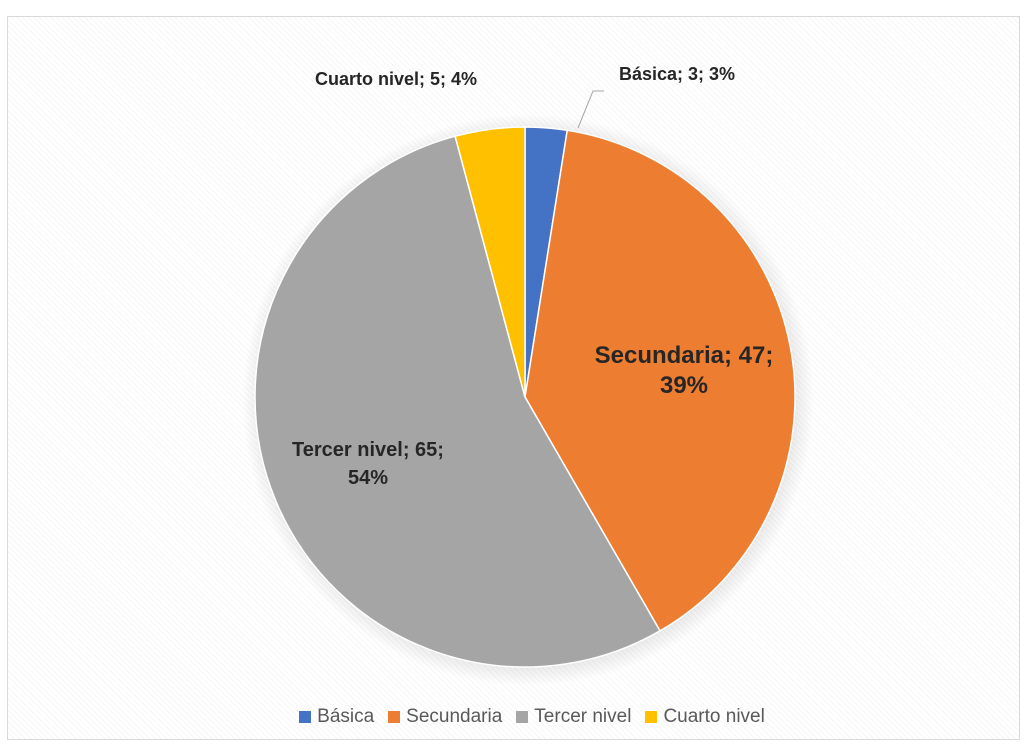 Image resolution: width=1029 pixels, height=747 pixels. I want to click on legend-label-cuarto-nivel: Cuarto nivel, so click(713, 717).